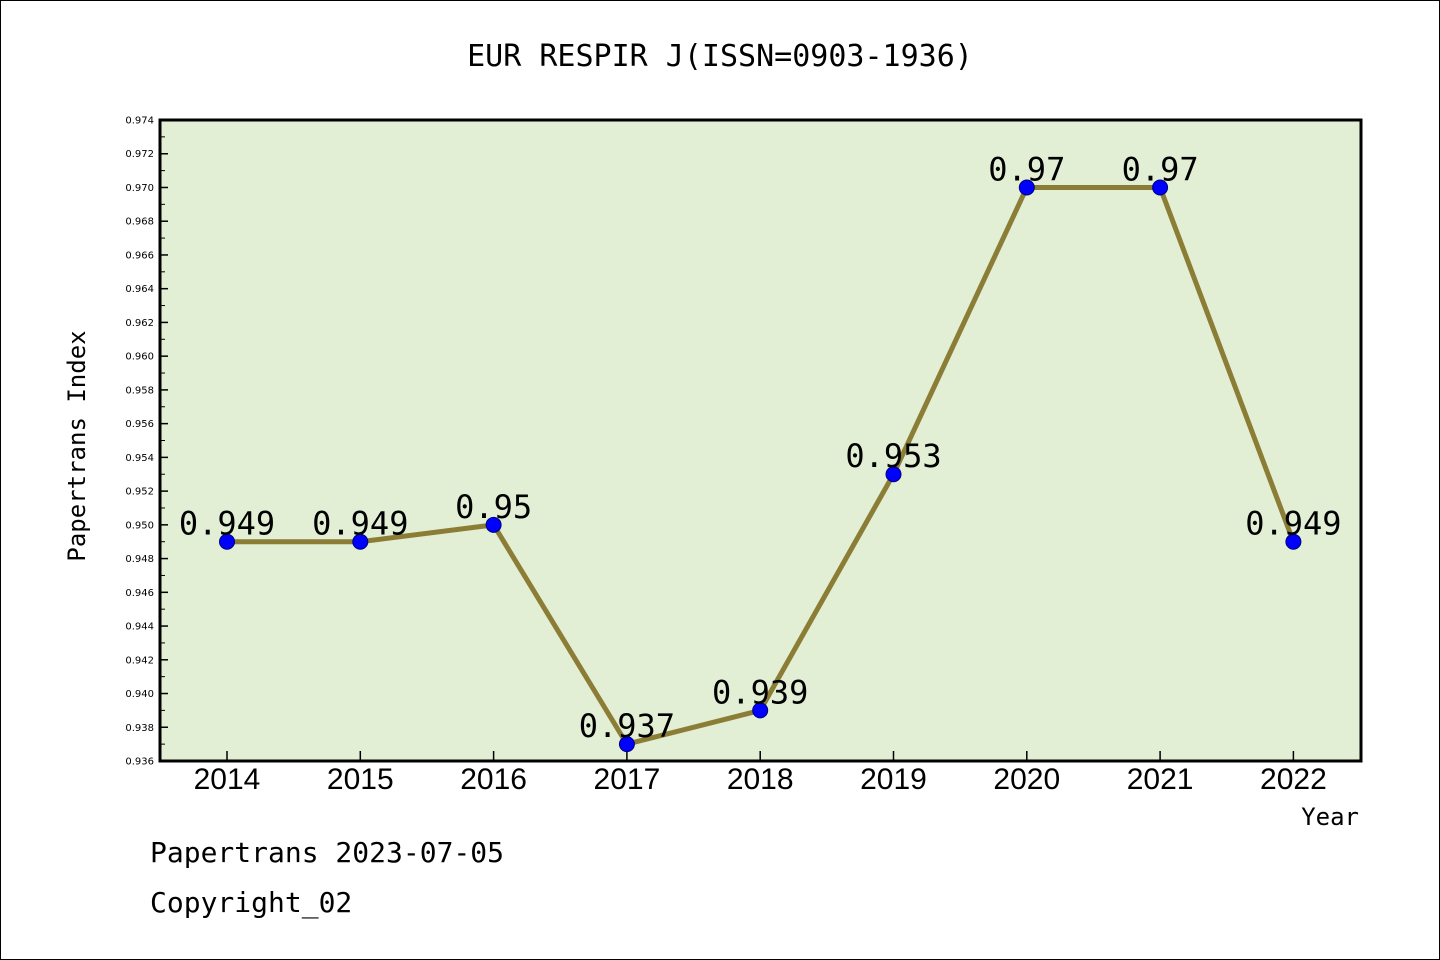 The width and height of the screenshot is (1440, 960). I want to click on footer-copyright: Copyright_02, so click(251, 902).